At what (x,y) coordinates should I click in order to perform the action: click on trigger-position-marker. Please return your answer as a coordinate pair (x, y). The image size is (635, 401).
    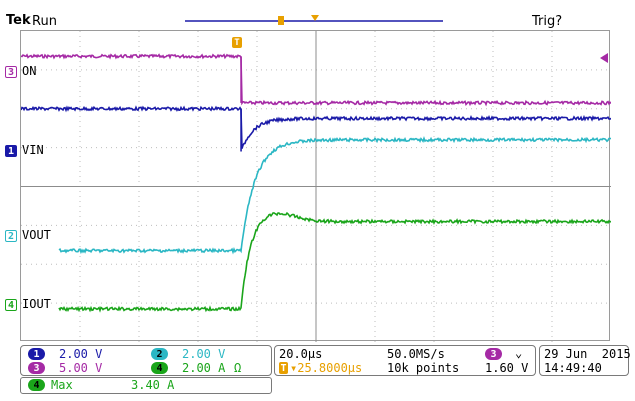
    Looking at the image, I should click on (281, 20).